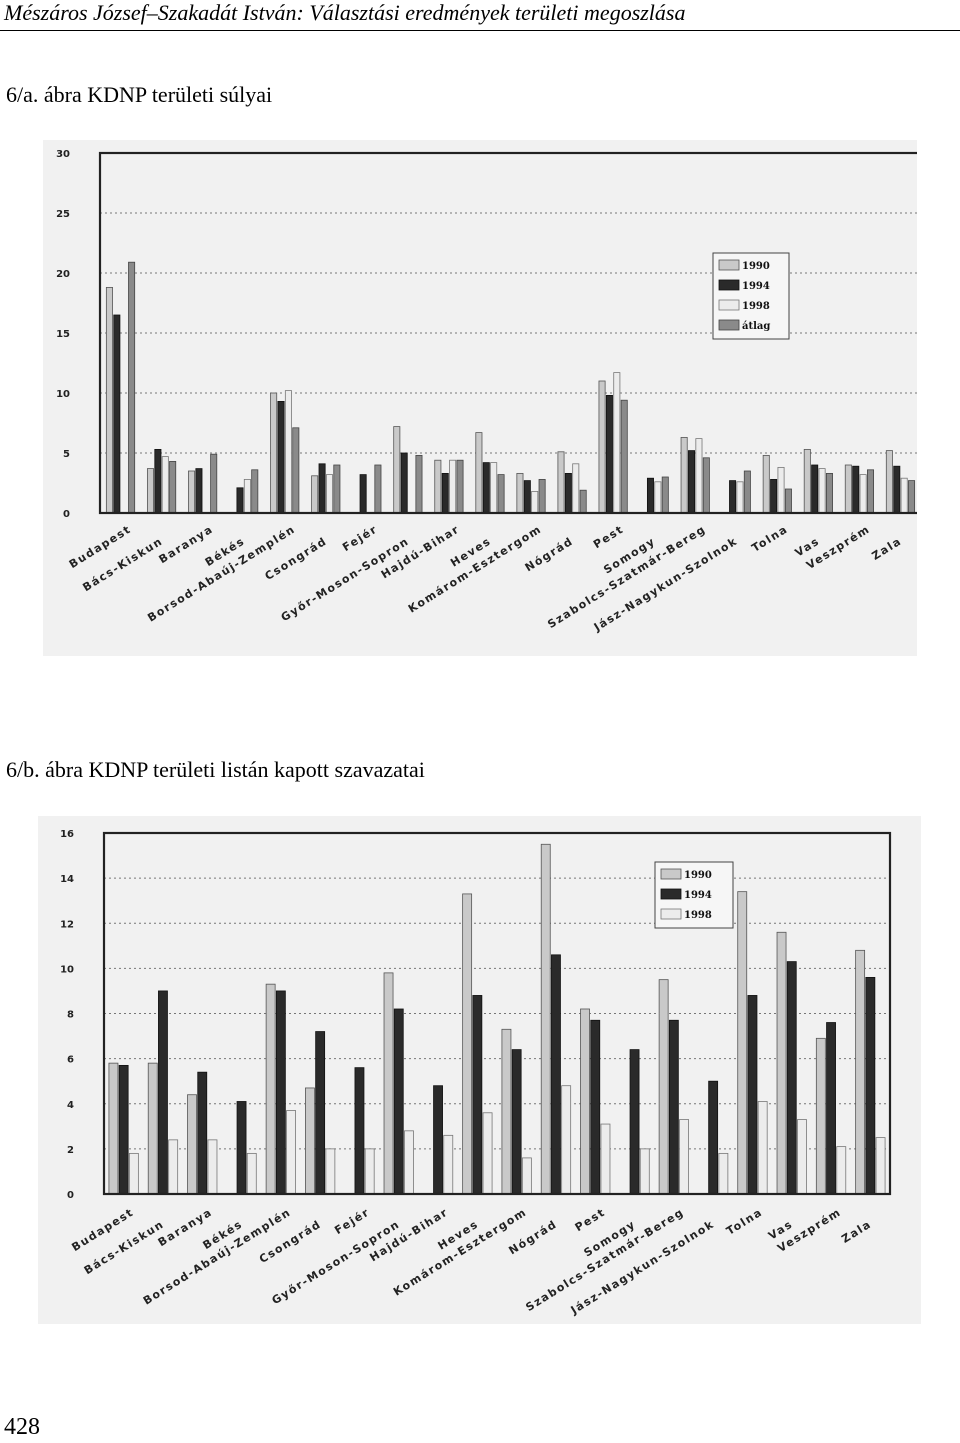 The height and width of the screenshot is (1443, 960). I want to click on chart-b-ytick-label: 6, so click(70, 1060).